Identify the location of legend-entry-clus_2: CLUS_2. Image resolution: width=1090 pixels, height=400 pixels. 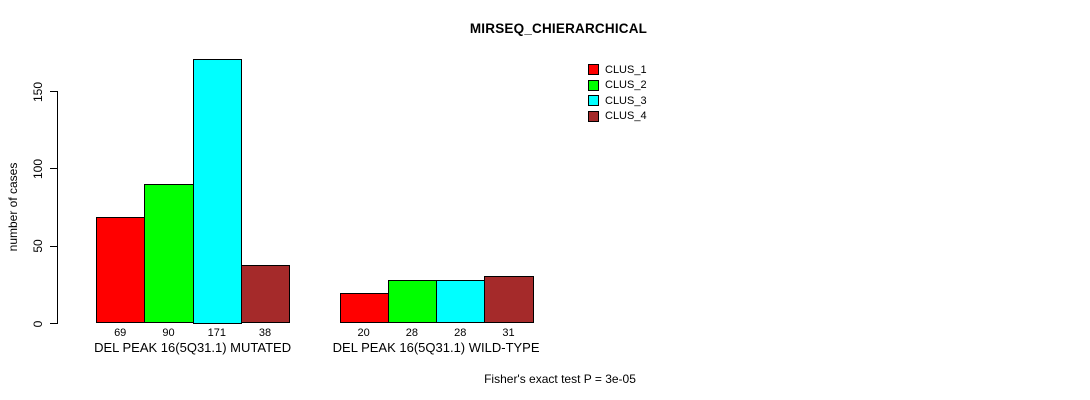
(617, 86).